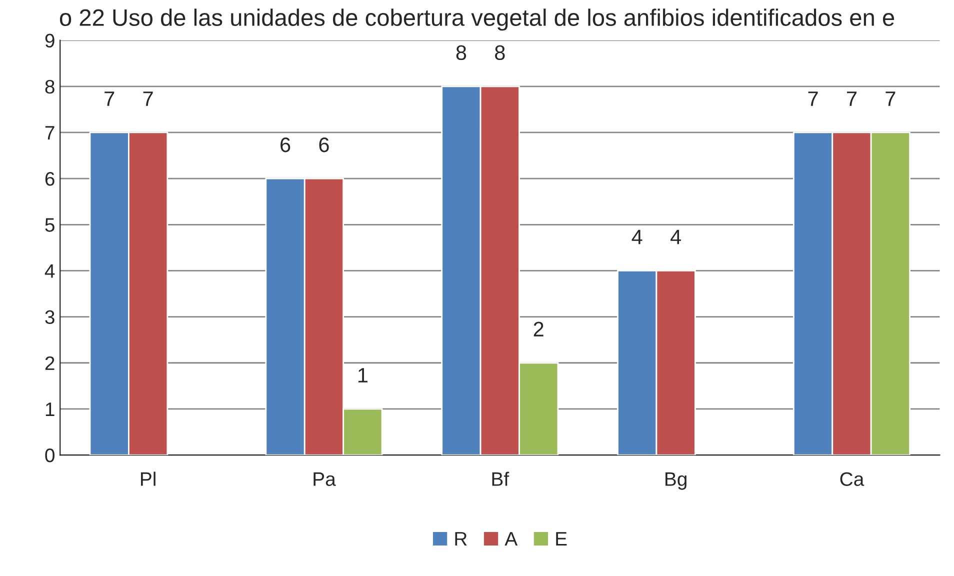  I want to click on y-tick-label: 7, so click(49, 133).